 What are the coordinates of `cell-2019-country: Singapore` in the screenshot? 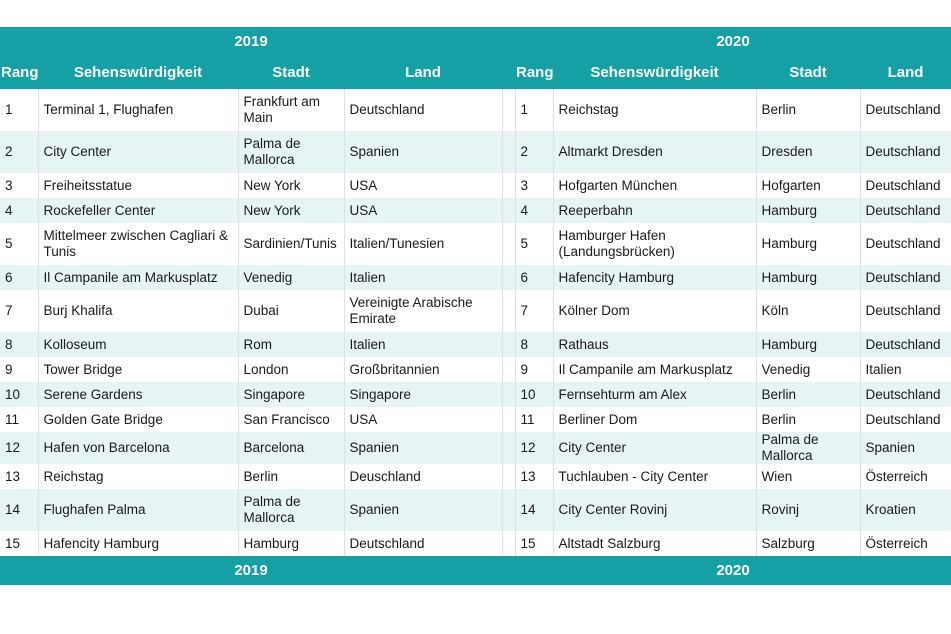 It's located at (423, 394).